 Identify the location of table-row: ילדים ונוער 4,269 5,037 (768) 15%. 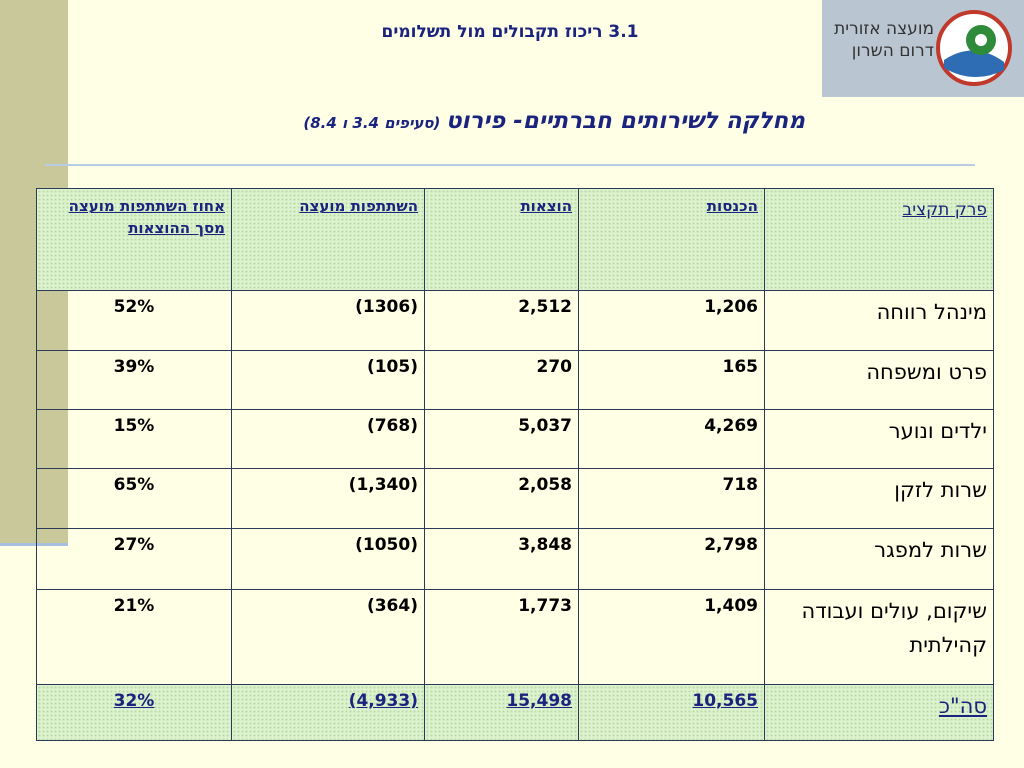
(515, 439).